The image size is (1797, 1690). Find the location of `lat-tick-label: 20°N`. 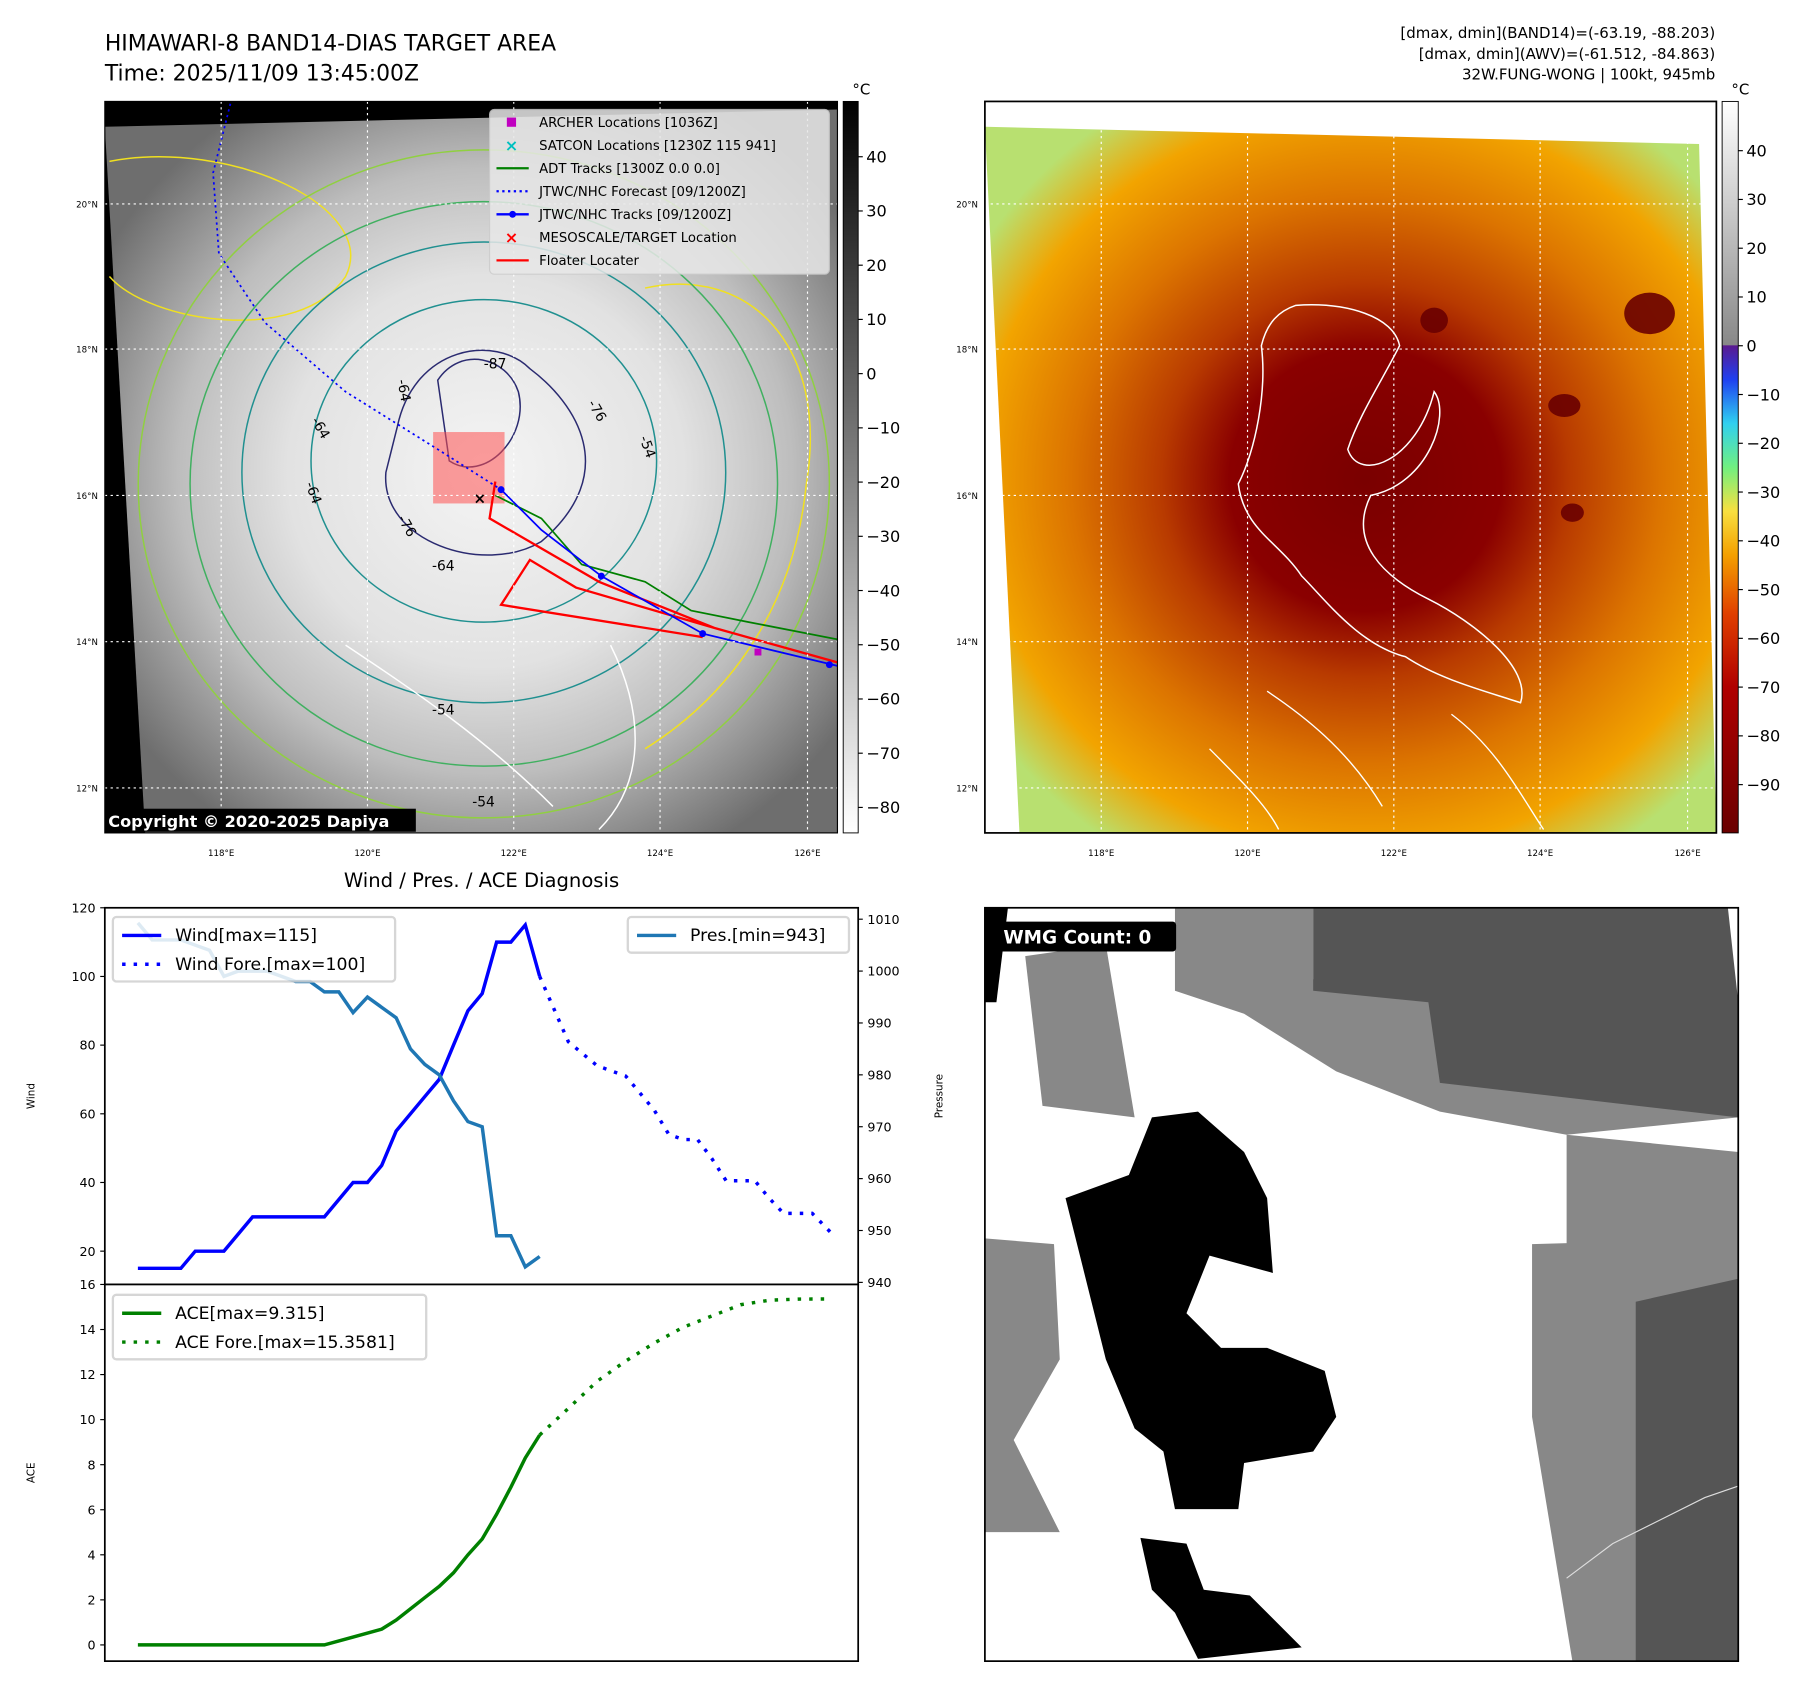

lat-tick-label: 20°N is located at coordinates (967, 205).